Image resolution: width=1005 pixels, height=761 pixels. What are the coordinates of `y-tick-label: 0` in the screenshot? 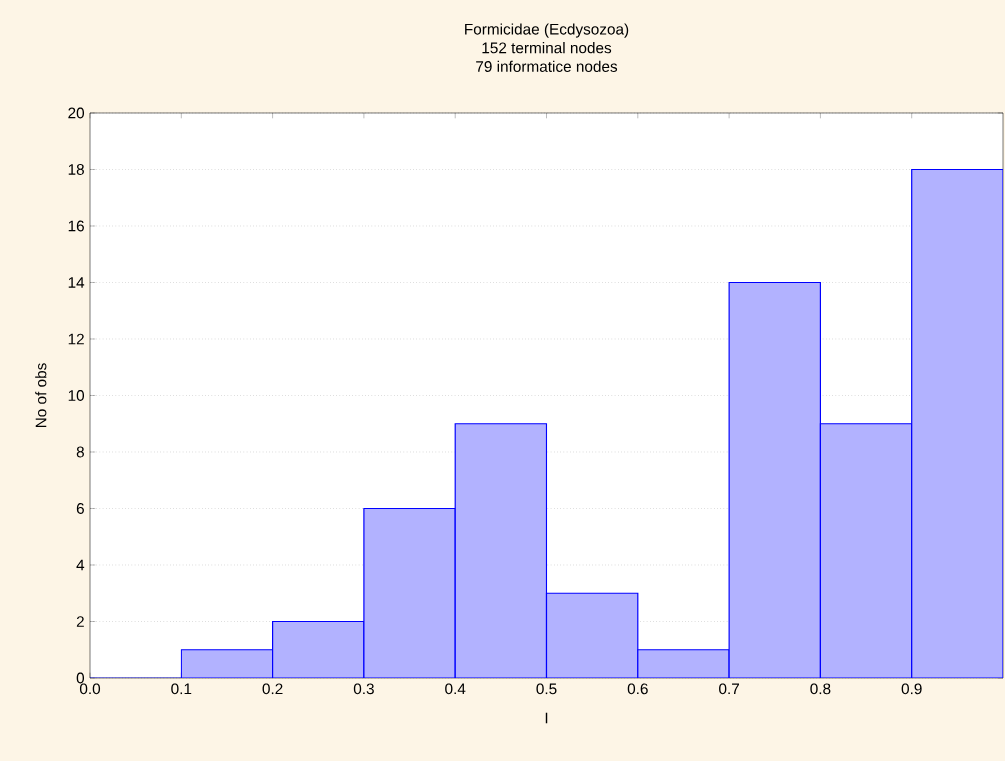 It's located at (80, 678).